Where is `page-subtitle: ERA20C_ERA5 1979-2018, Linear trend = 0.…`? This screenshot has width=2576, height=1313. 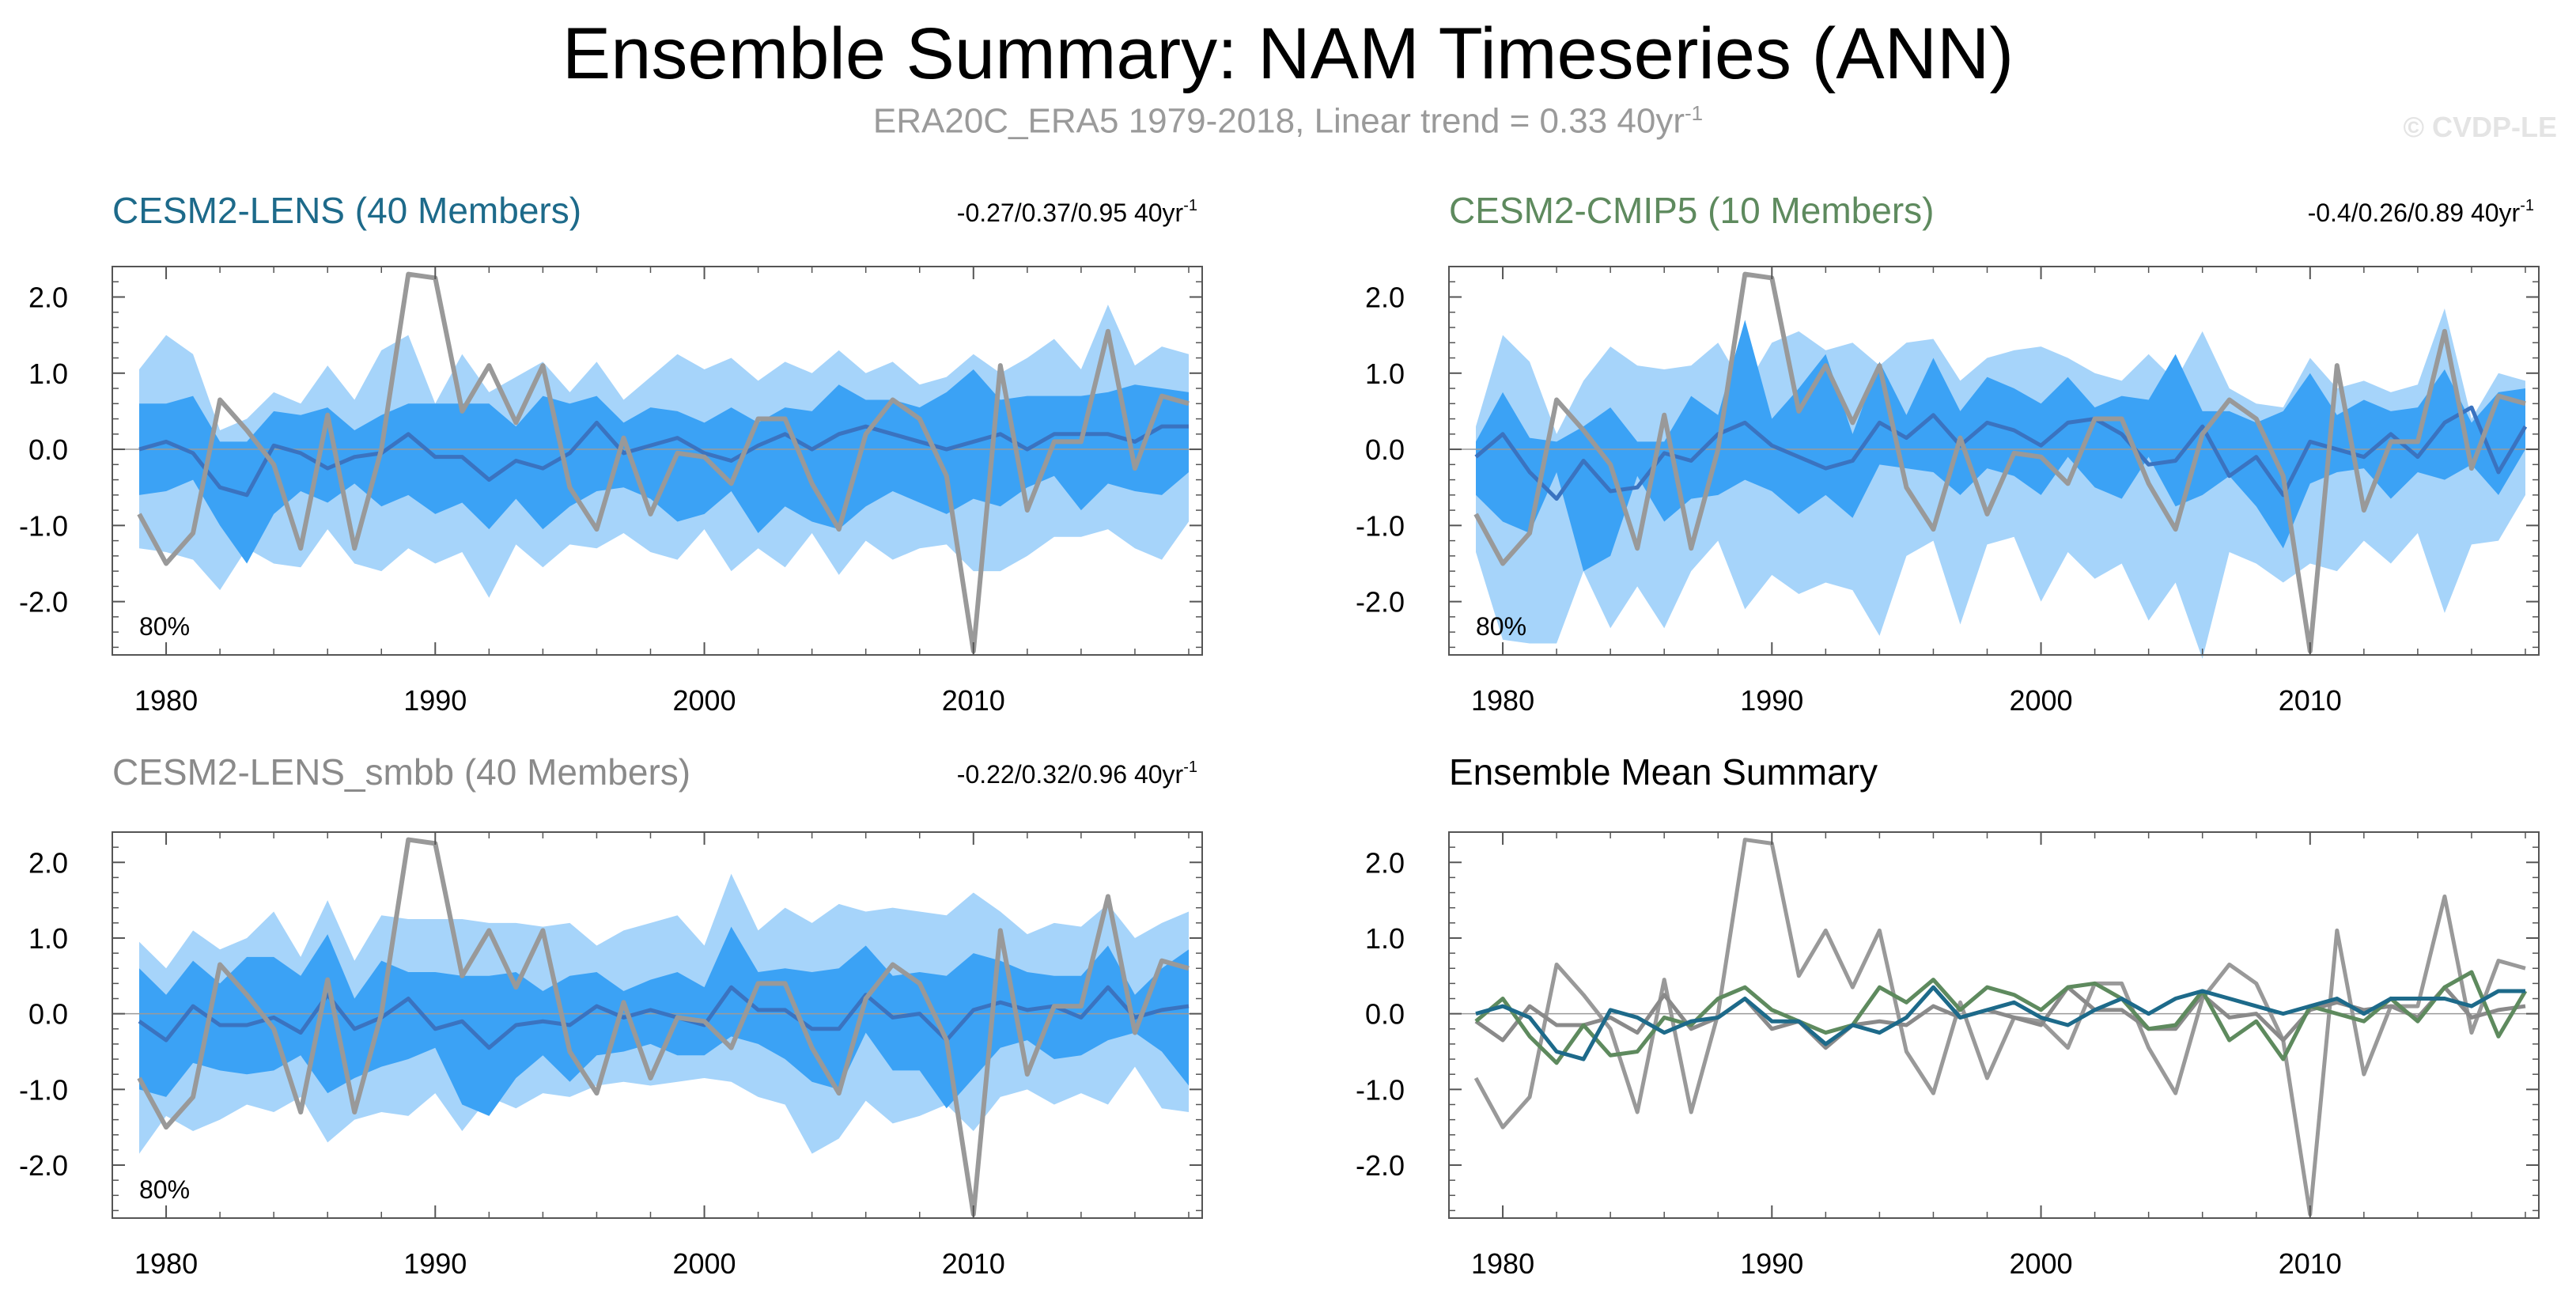
page-subtitle: ERA20C_ERA5 1979-2018, Linear trend = 0.… is located at coordinates (1288, 121).